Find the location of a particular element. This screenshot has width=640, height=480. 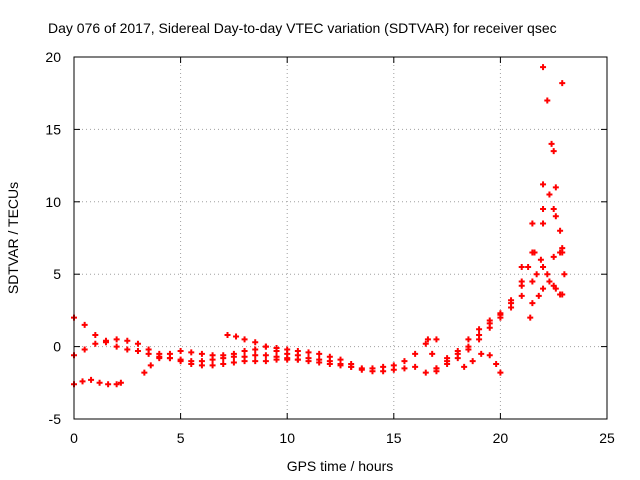

x-tick-label-20: 20 is located at coordinates (501, 438).